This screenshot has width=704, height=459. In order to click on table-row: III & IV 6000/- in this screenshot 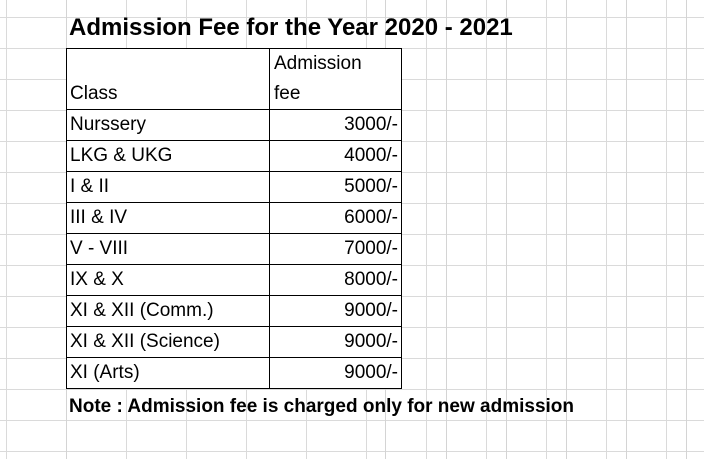, I will do `click(234, 218)`.